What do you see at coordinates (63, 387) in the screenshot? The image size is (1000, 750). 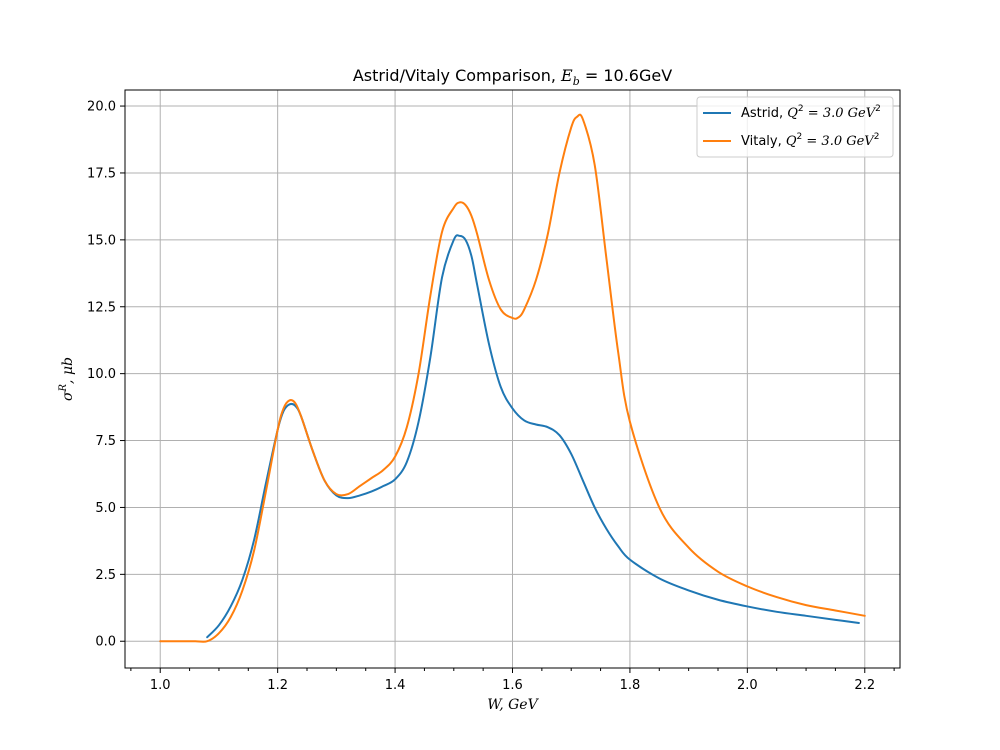 I see `y-axis-label-sup: R` at bounding box center [63, 387].